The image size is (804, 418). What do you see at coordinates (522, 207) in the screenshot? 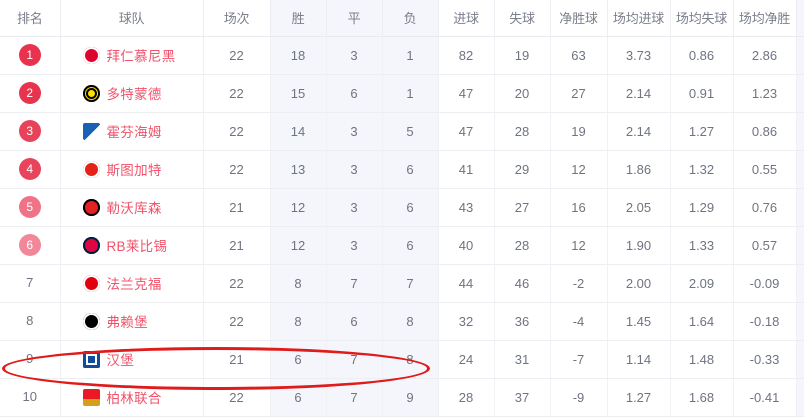
I see `cell-ga: 27` at bounding box center [522, 207].